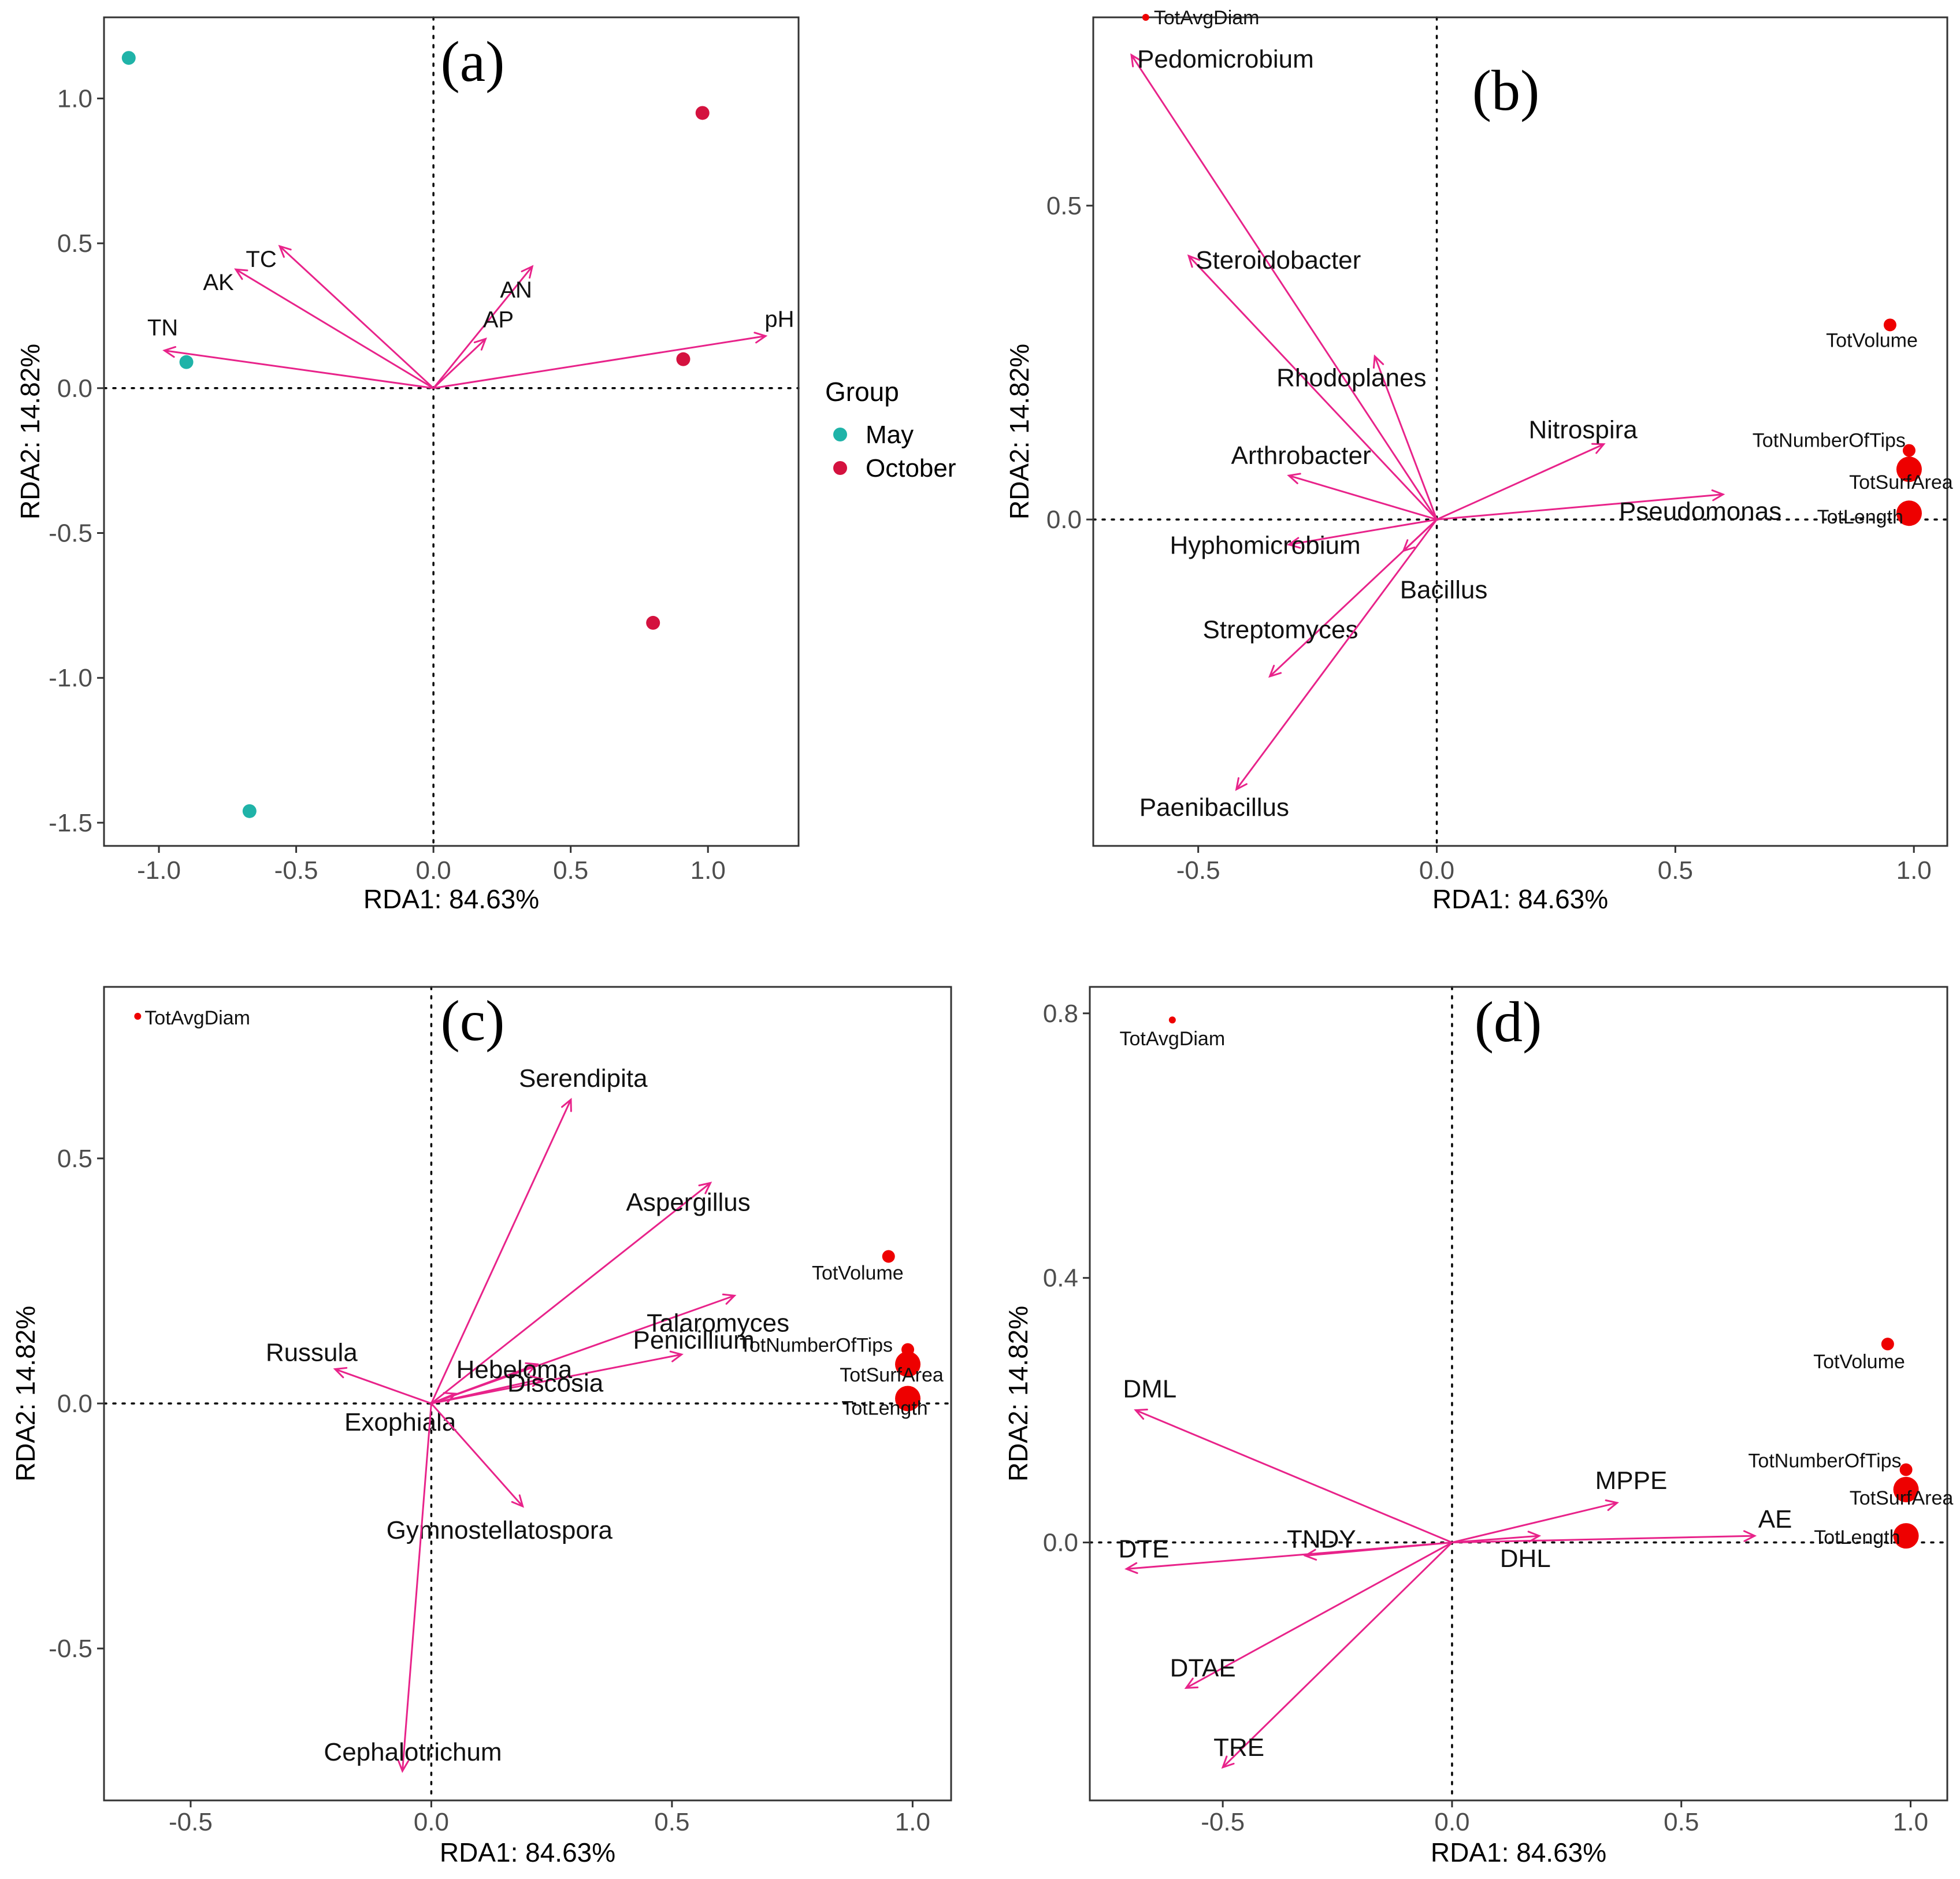 Image resolution: width=1960 pixels, height=1879 pixels. I want to click on arrow-hebeloma: Hebeloma, so click(502, 1381).